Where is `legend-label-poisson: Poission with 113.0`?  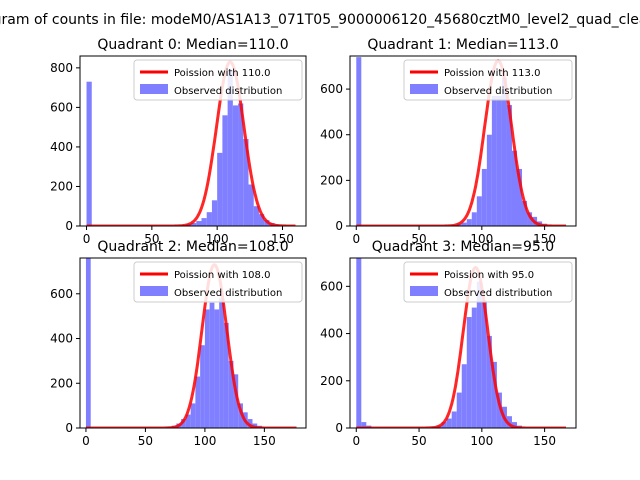
legend-label-poisson: Poission with 113.0 is located at coordinates (492, 73).